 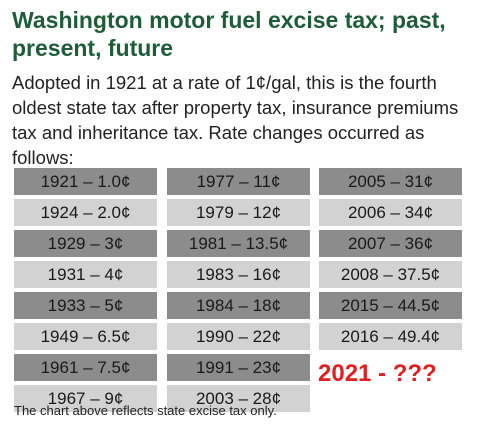 What do you see at coordinates (85, 181) in the screenshot?
I see `rate-cell: 1921 – 1.0¢` at bounding box center [85, 181].